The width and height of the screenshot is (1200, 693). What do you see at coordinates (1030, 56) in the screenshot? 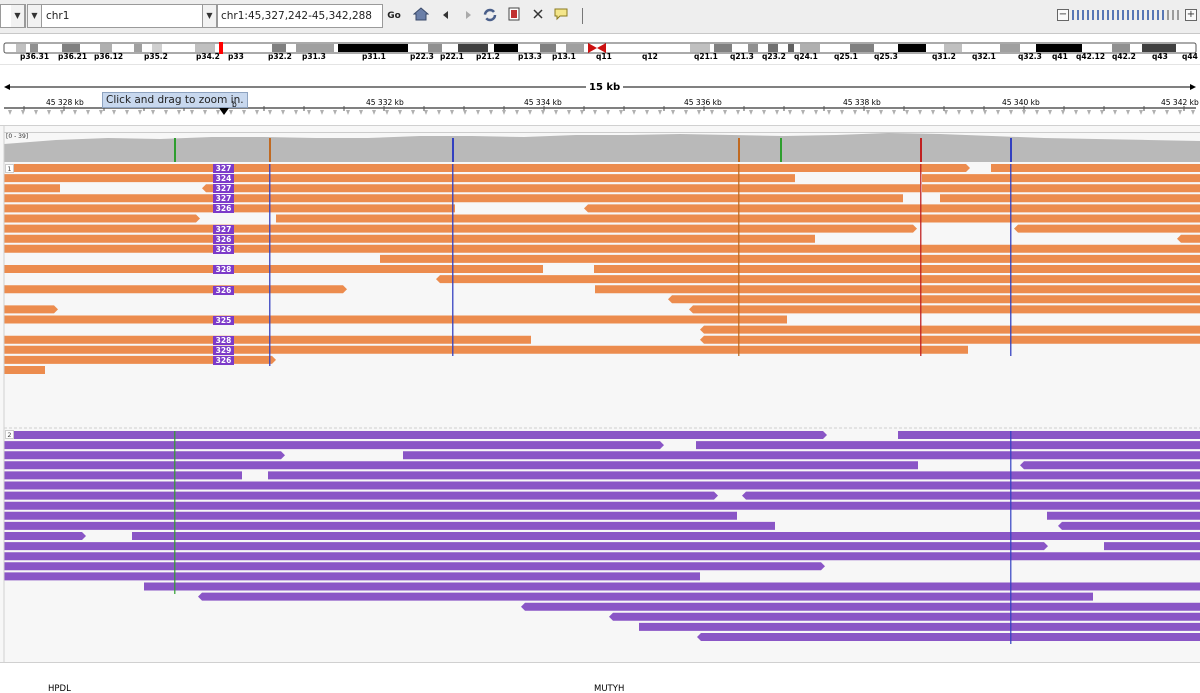
I see `band-label: q32.3` at bounding box center [1030, 56].